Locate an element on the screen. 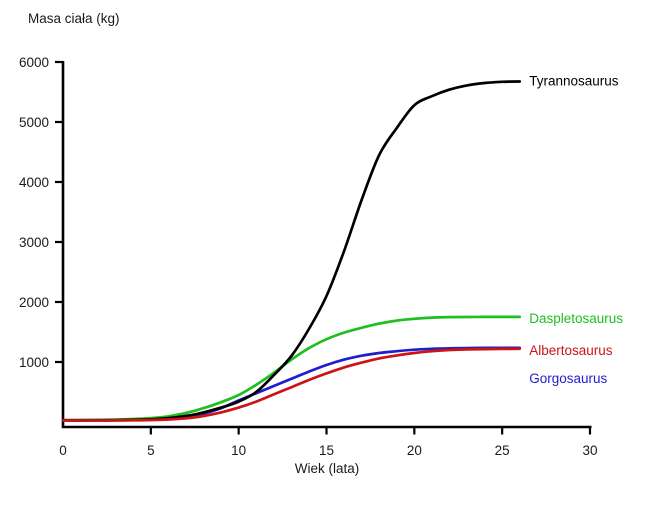 The height and width of the screenshot is (512, 659). y-tick-label-1000: 1000 is located at coordinates (34, 362).